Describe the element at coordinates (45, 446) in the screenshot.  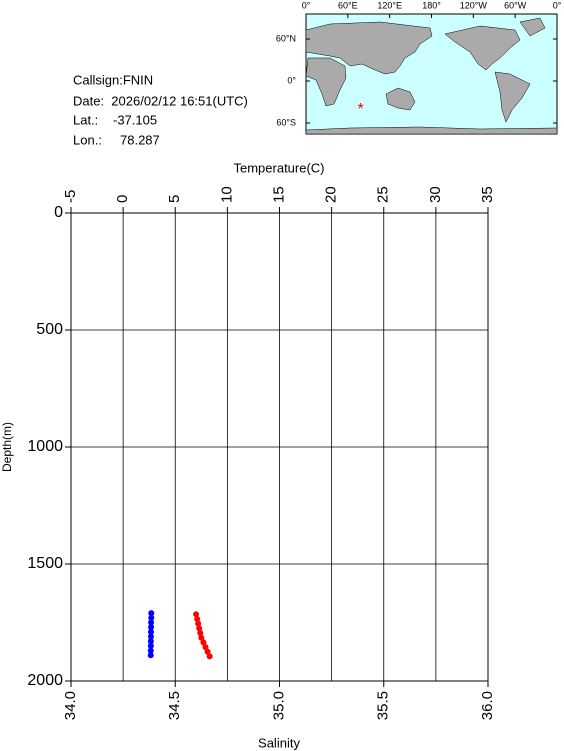
I see `y-tick-label: 1000` at that location.